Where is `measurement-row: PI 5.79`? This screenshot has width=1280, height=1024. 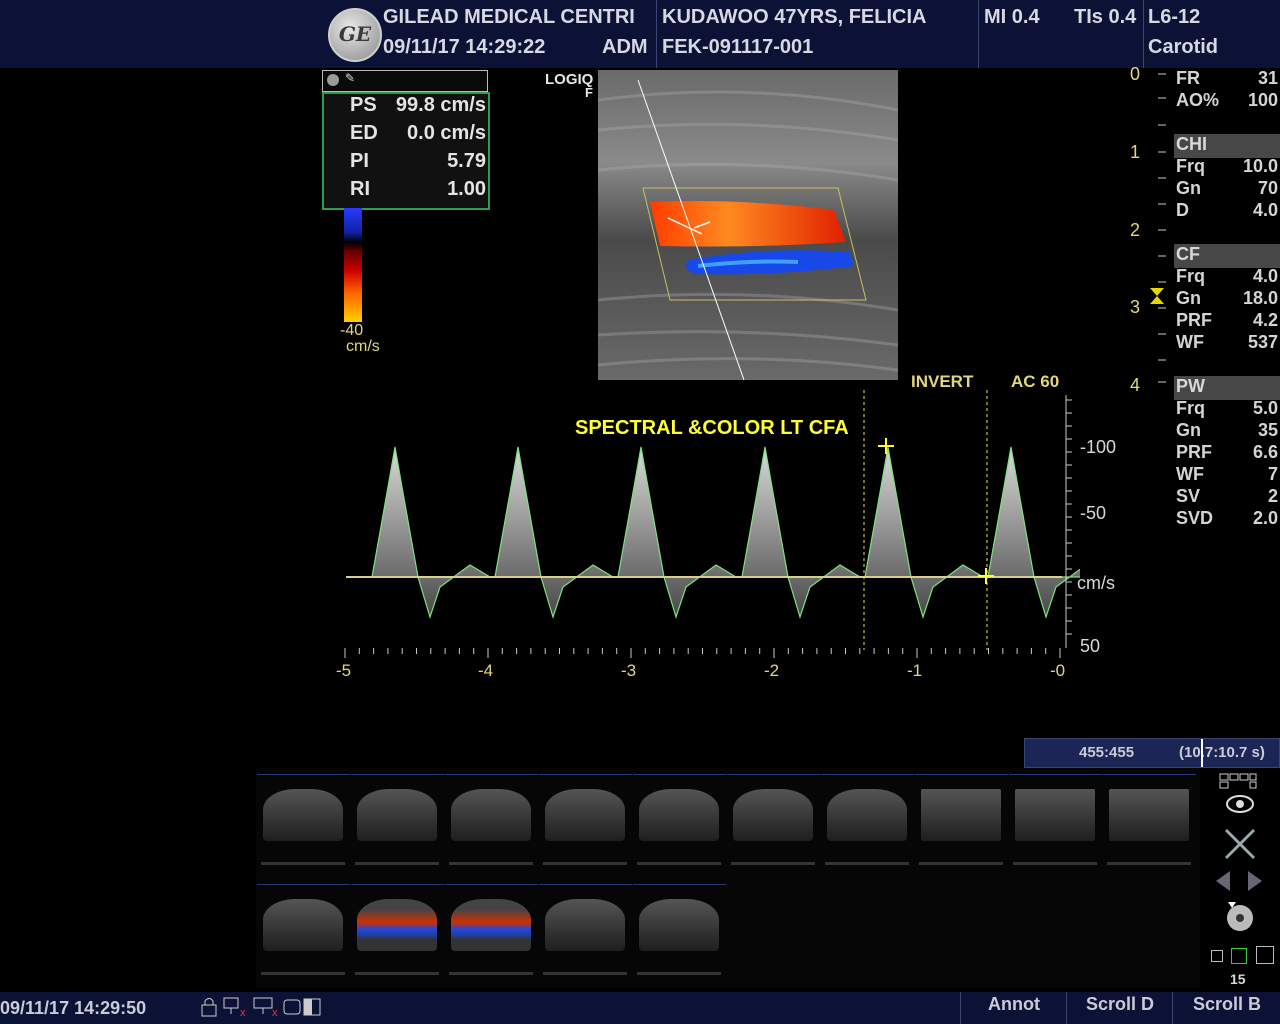 measurement-row: PI 5.79 is located at coordinates (406, 164).